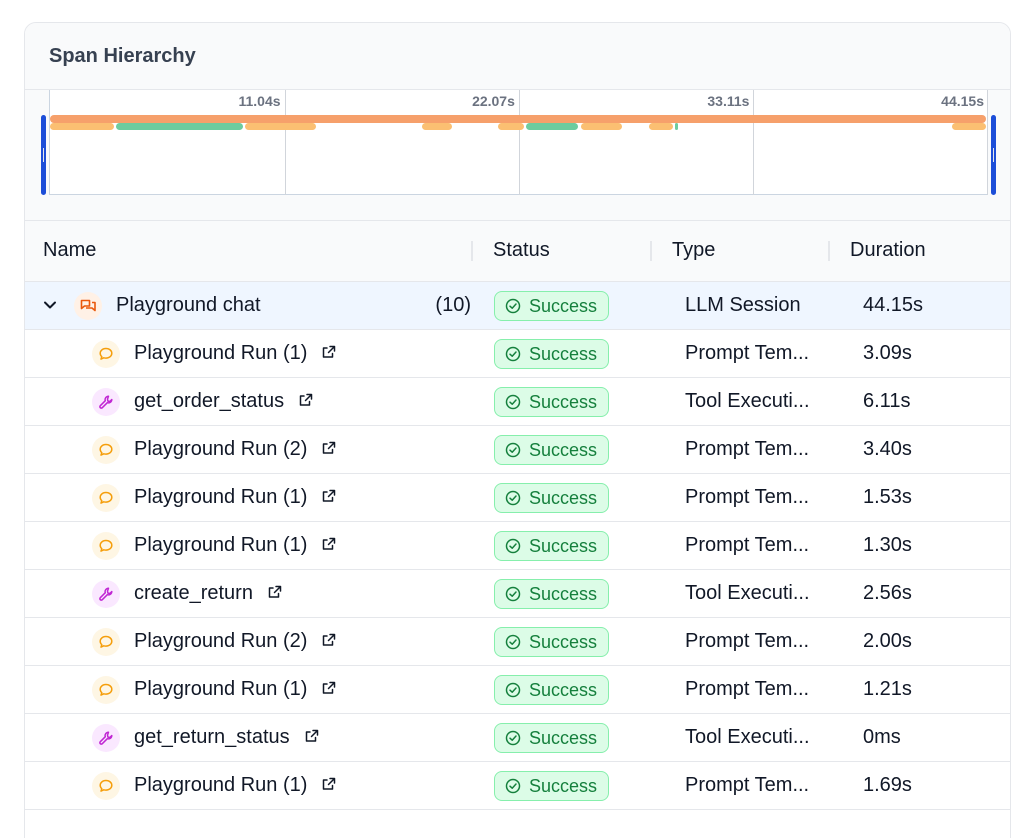 Image resolution: width=1034 pixels, height=838 pixels. Describe the element at coordinates (88, 306) in the screenshot. I see `chat-session-icon` at that location.